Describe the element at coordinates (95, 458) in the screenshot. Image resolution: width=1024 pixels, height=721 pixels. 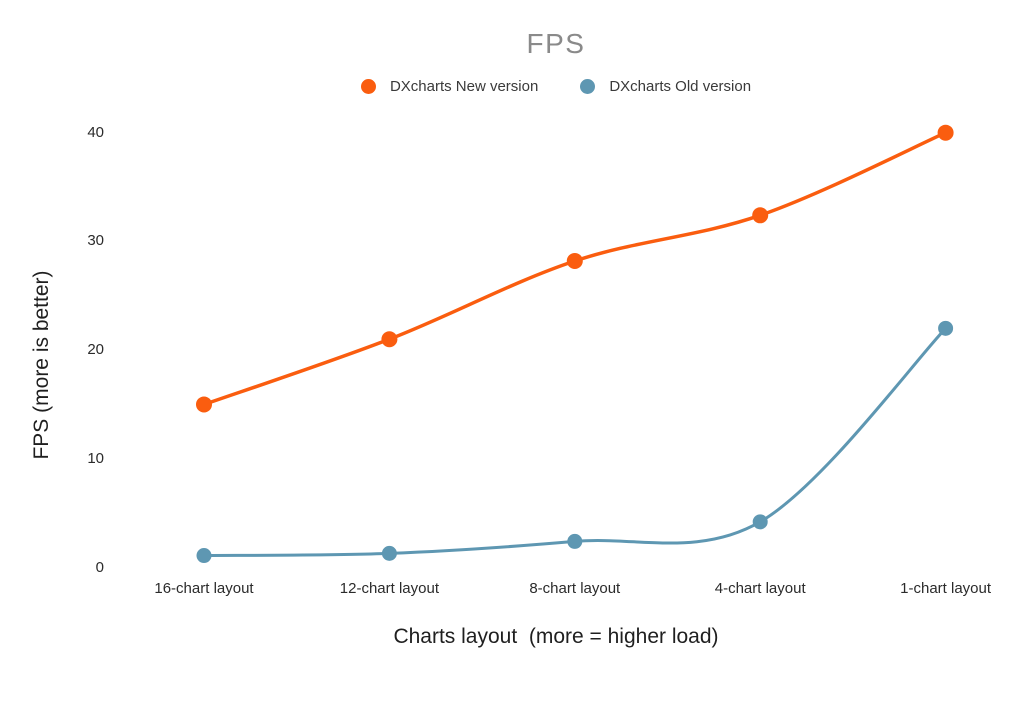
I see `y-tick-label: 10` at that location.